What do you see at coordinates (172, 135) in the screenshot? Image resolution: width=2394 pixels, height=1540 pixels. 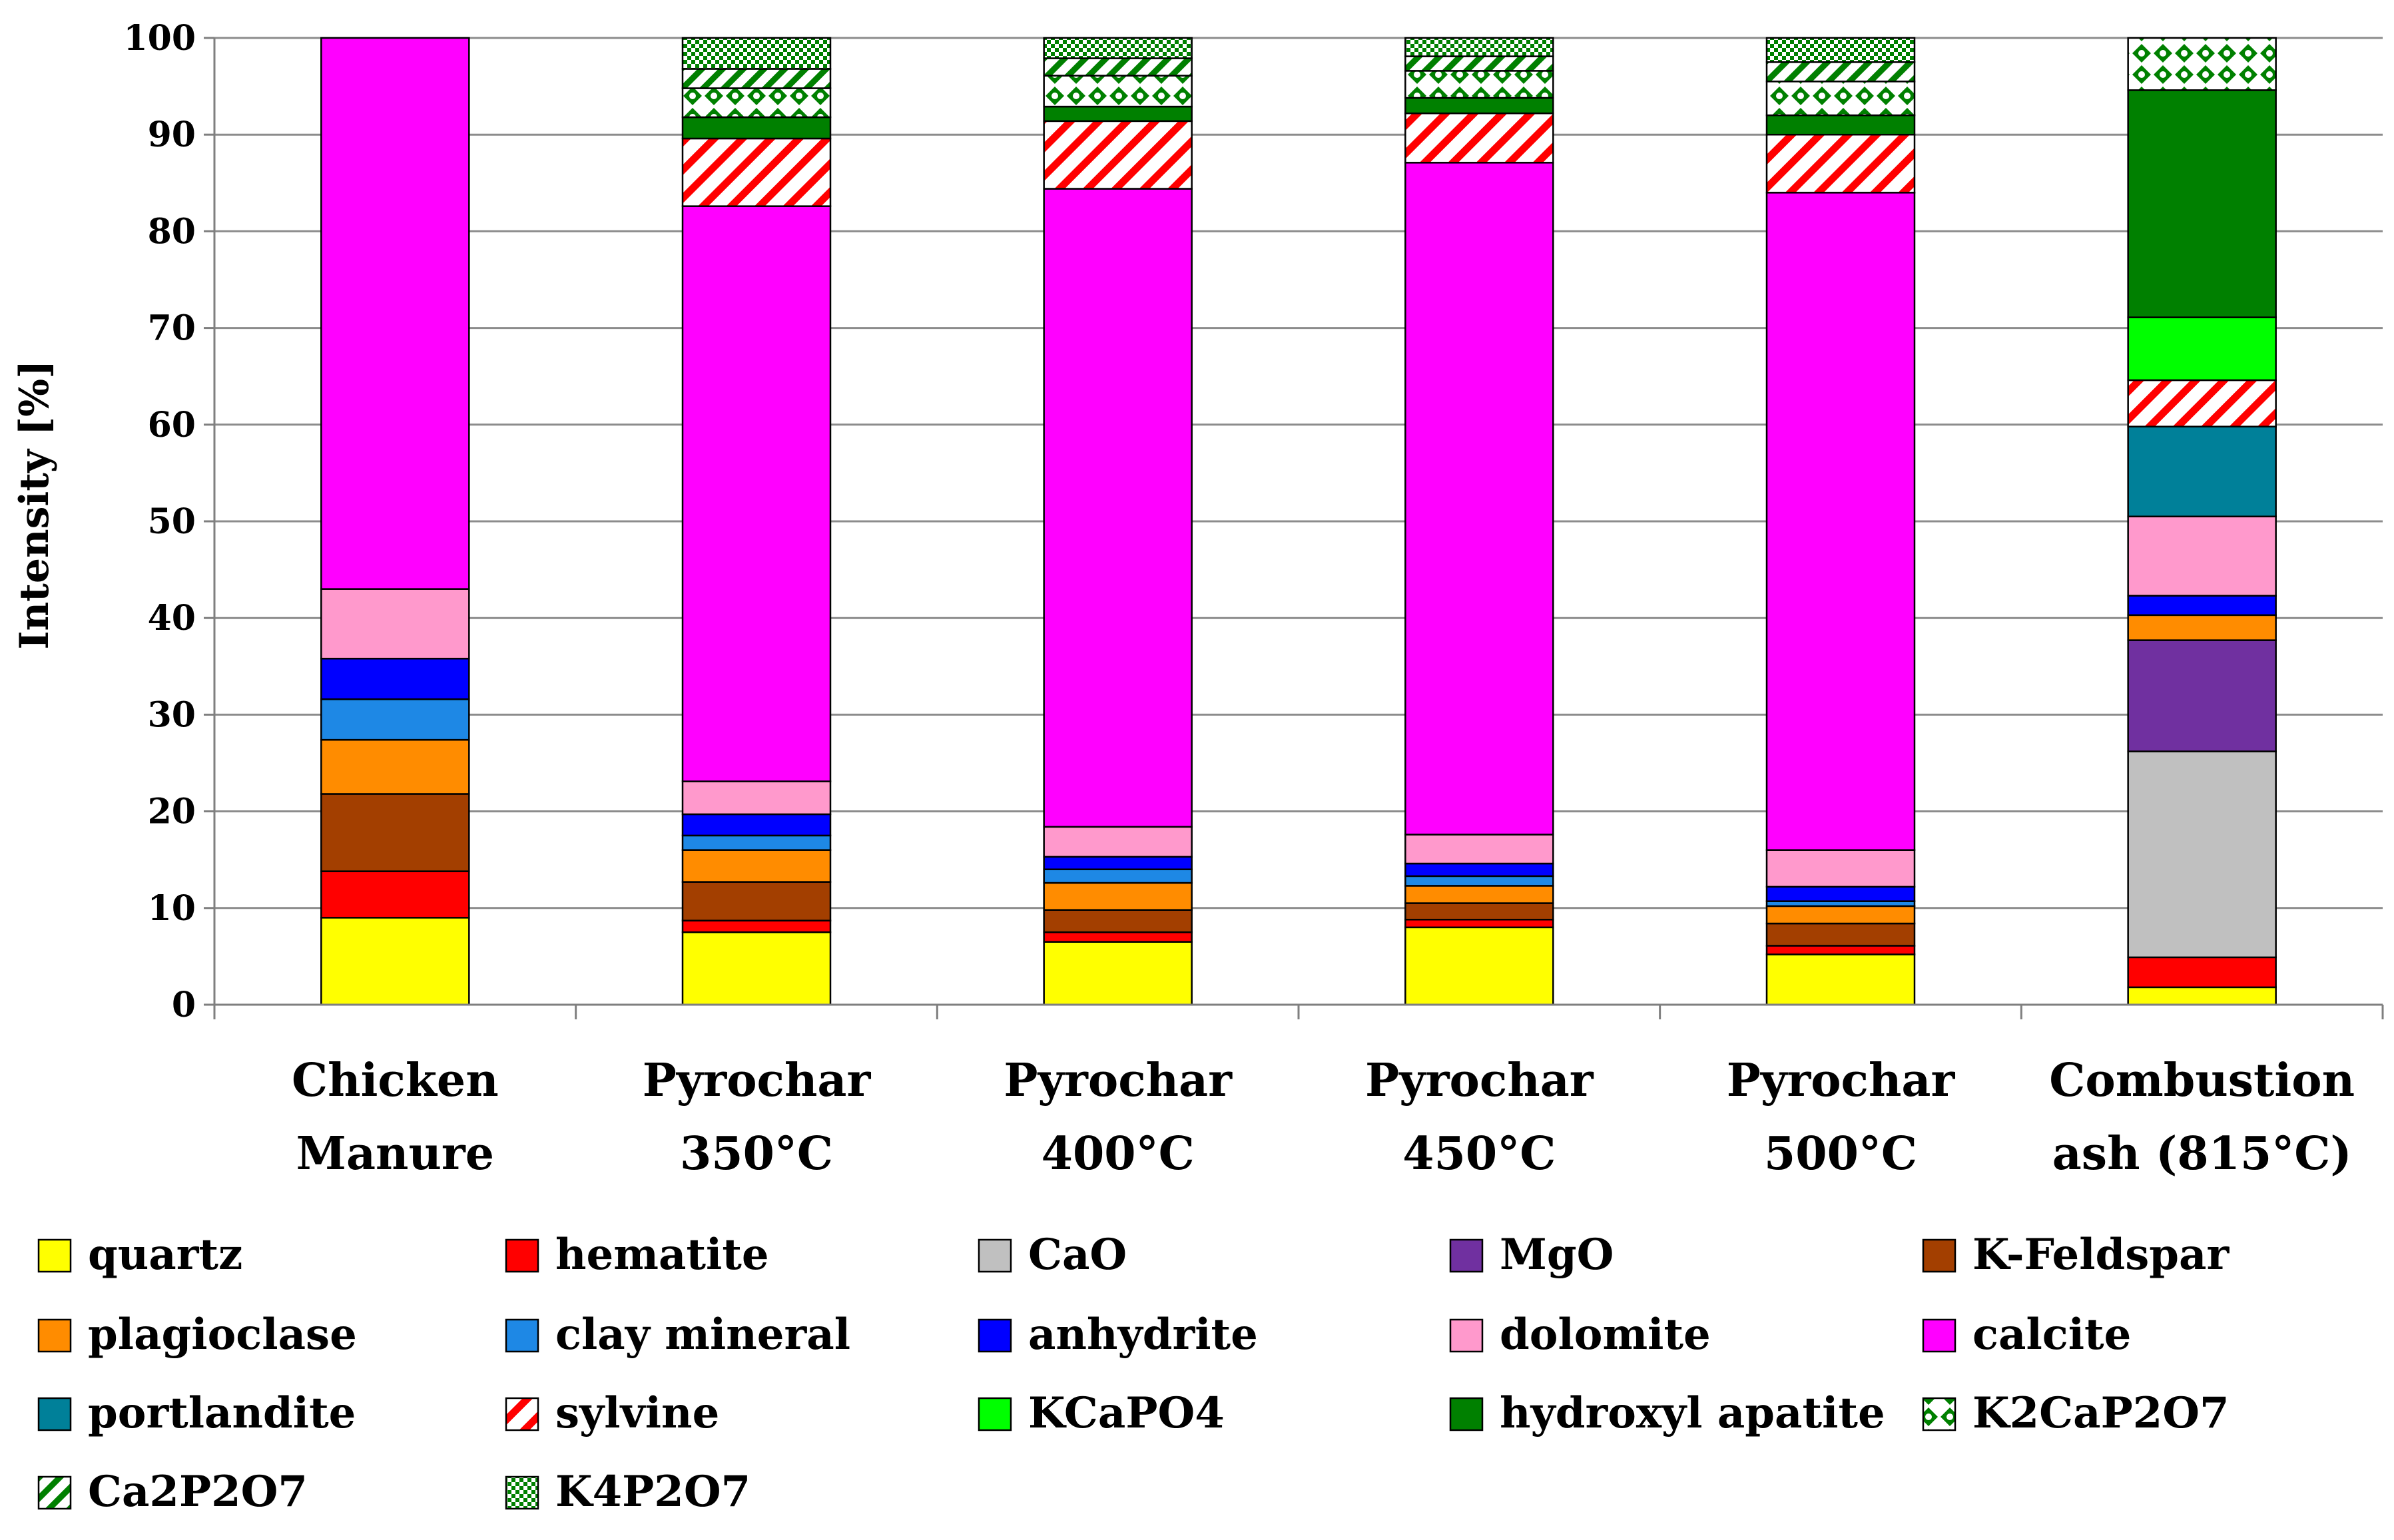 I see `y-tick-label: 90` at bounding box center [172, 135].